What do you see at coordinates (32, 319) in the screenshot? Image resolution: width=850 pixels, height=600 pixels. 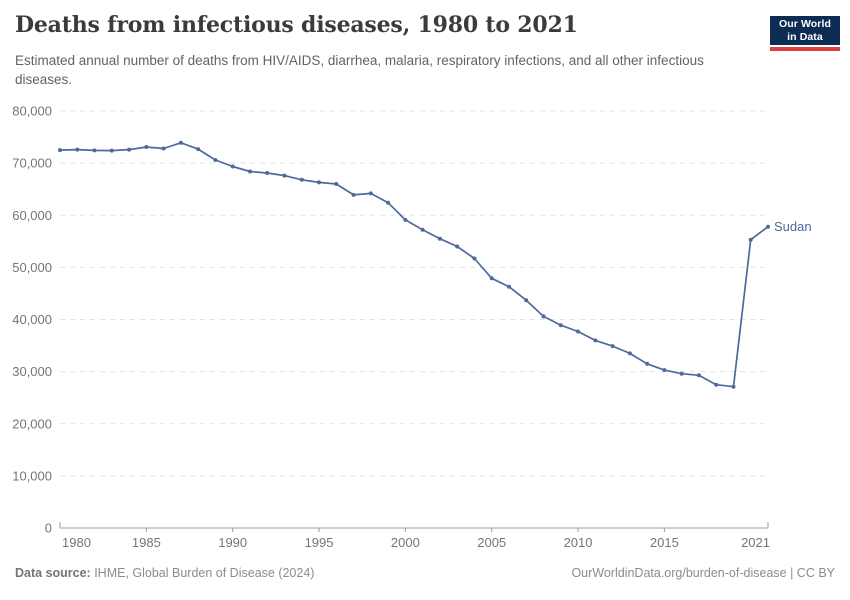 I see `y-axis-tick-label: 40,000` at bounding box center [32, 319].